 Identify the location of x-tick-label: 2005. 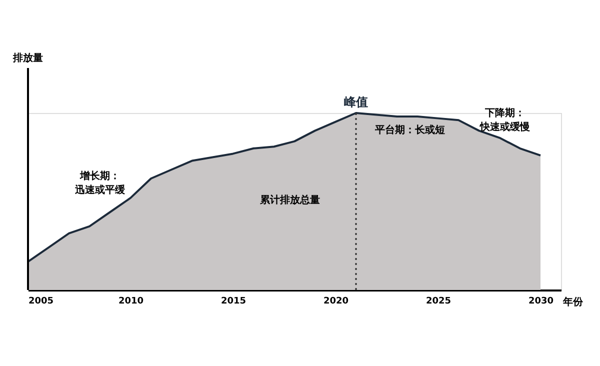
(41, 301).